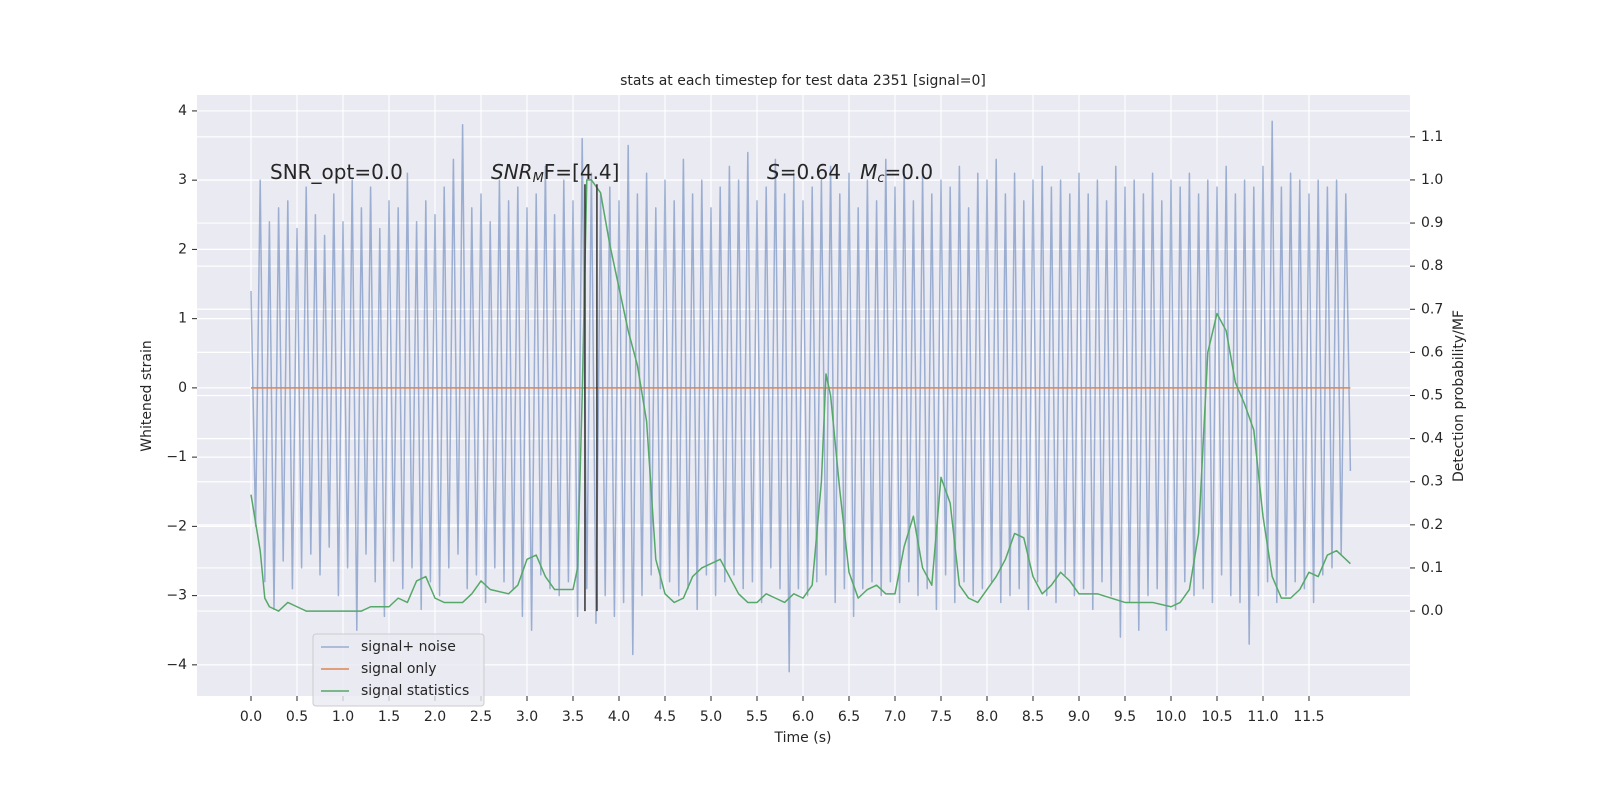 This screenshot has height=800, width=1600. What do you see at coordinates (1432, 266) in the screenshot?
I see `y2-tick-label: 0.8` at bounding box center [1432, 266].